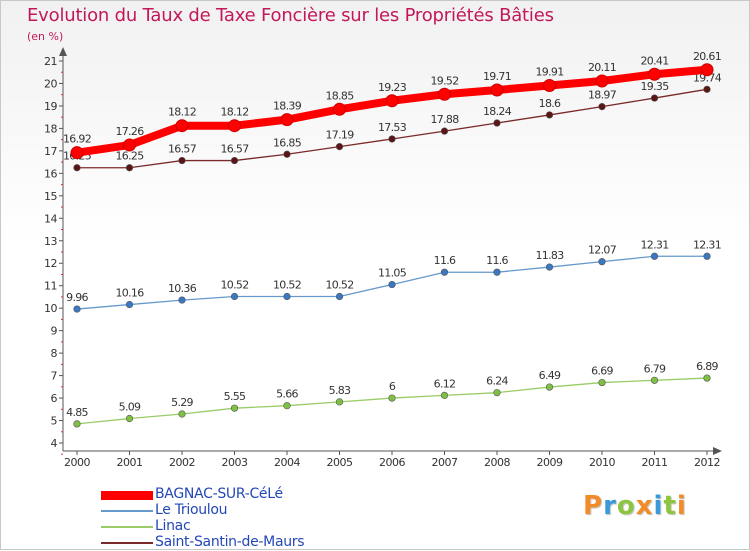 Image resolution: width=750 pixels, height=551 pixels. I want to click on data-label: 12.31, so click(707, 244).